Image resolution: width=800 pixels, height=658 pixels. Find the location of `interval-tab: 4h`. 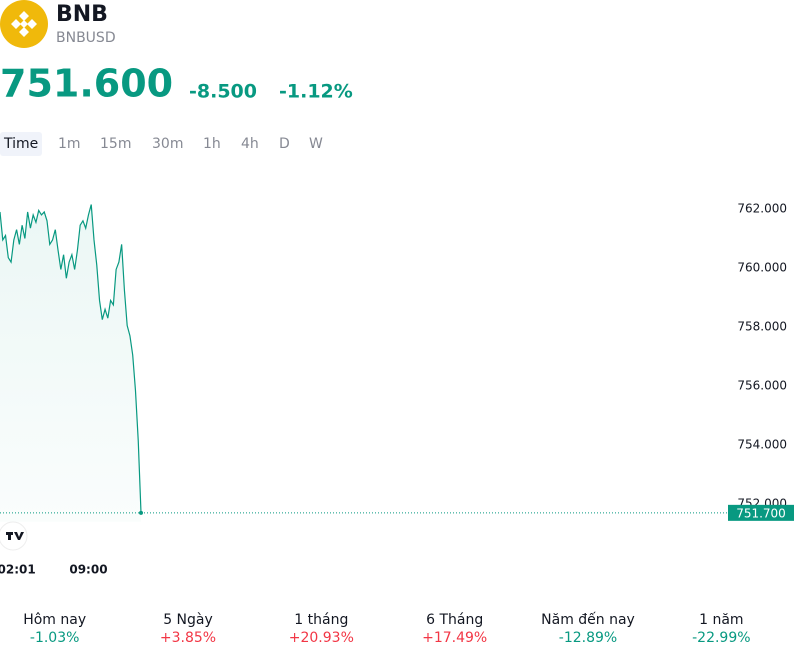

interval-tab: 4h is located at coordinates (250, 144).